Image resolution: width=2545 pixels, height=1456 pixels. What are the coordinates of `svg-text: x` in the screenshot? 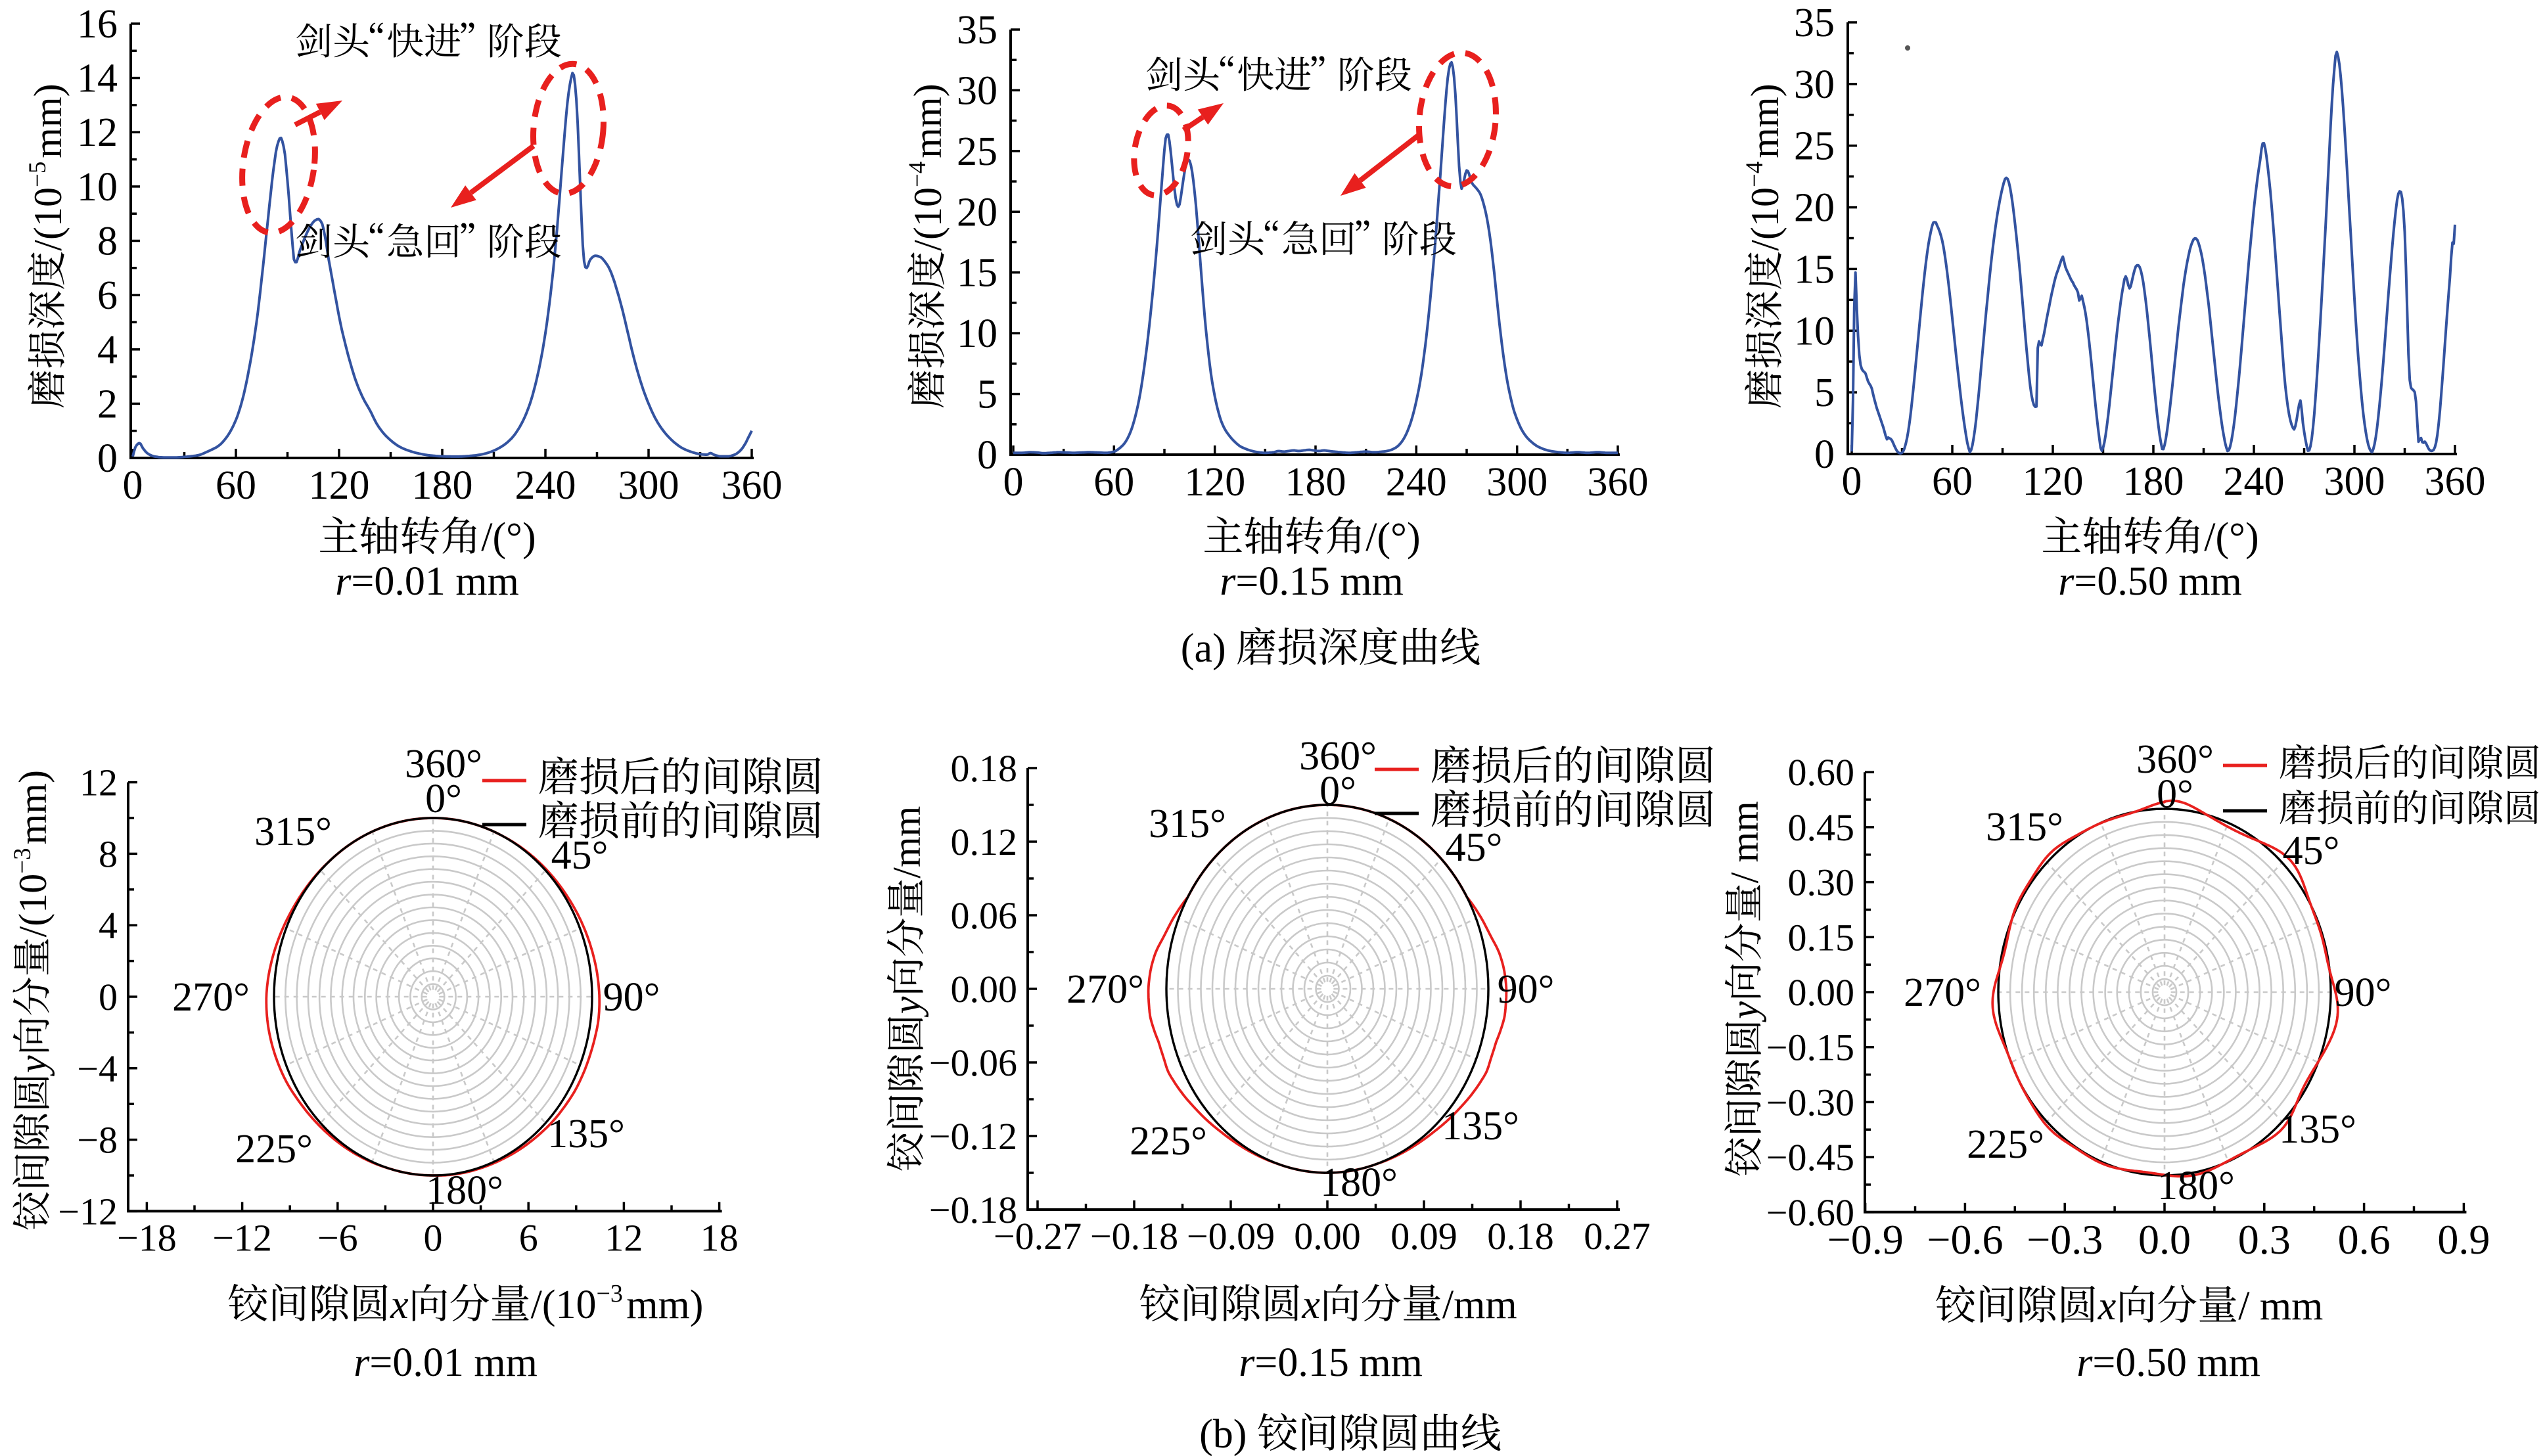 It's located at (399, 1305).